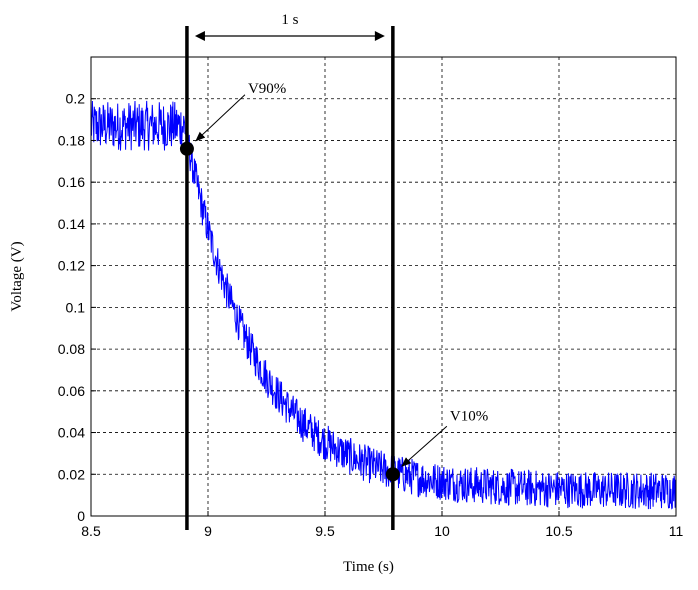  What do you see at coordinates (71, 433) in the screenshot?
I see `y-tick-label: 0.04` at bounding box center [71, 433].